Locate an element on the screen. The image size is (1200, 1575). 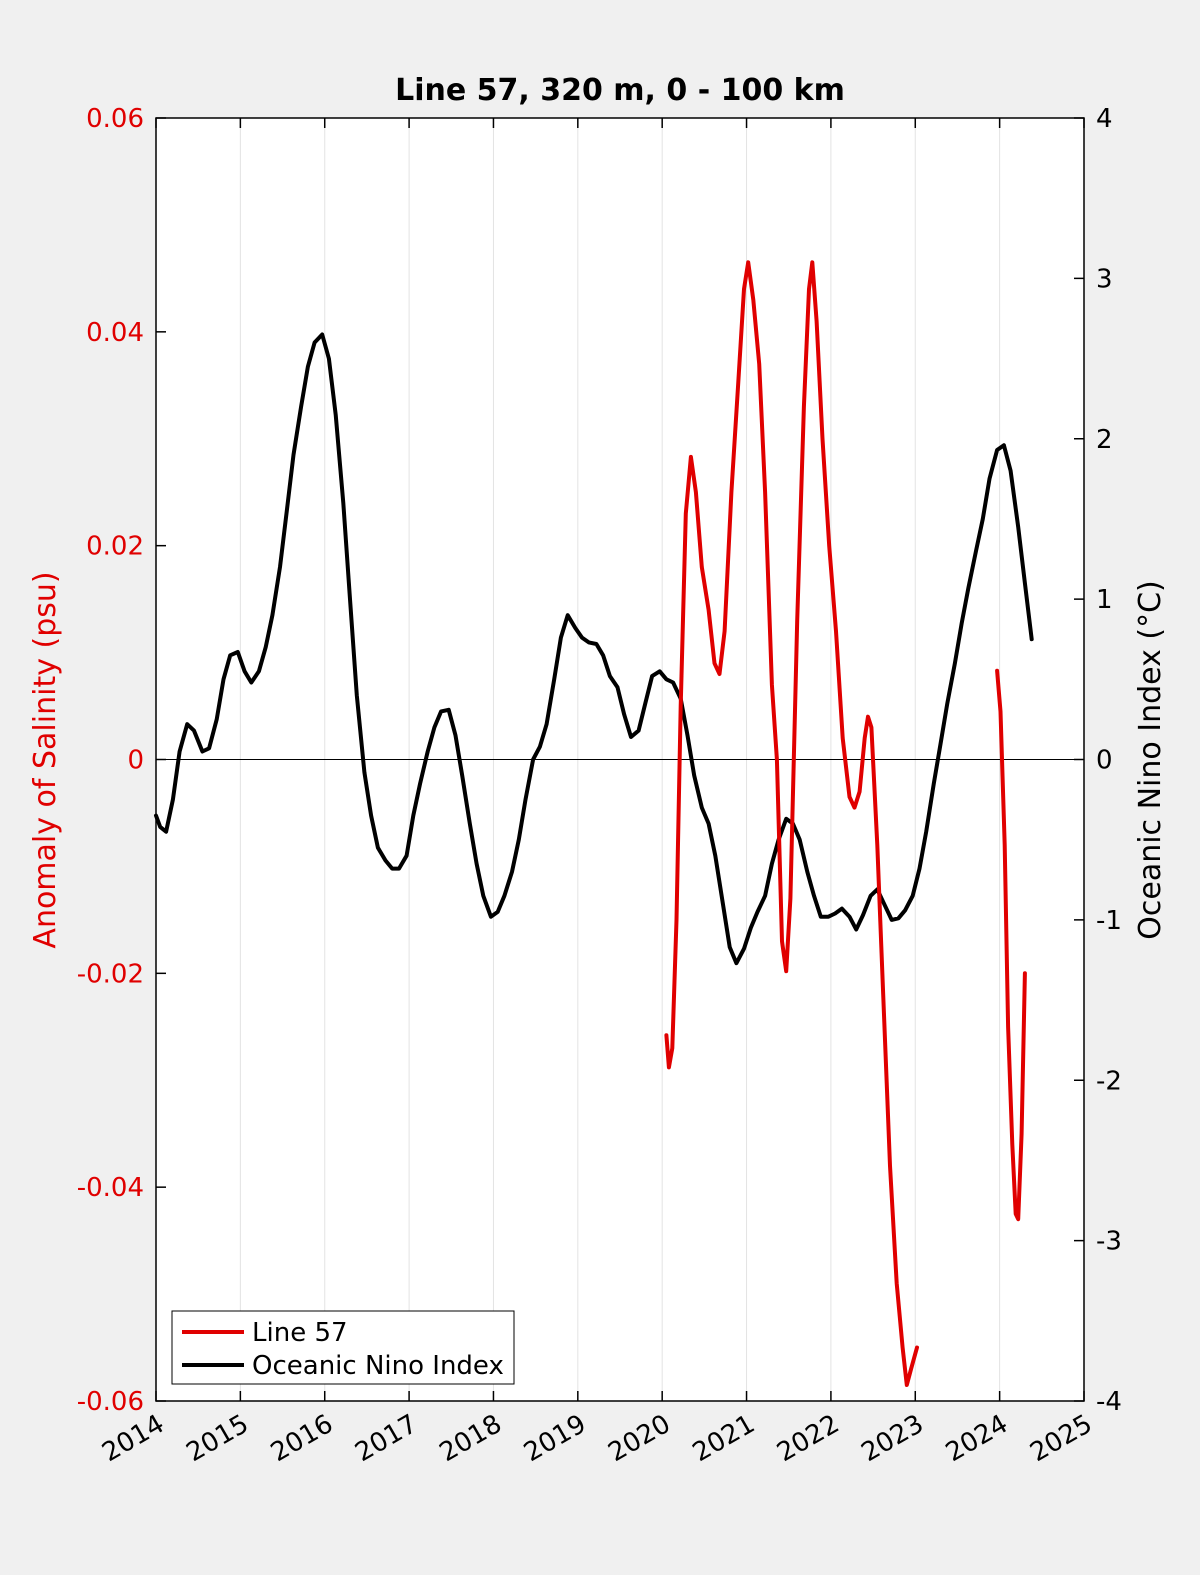
y-left-tick-label: 0.06 is located at coordinates (115, 119).